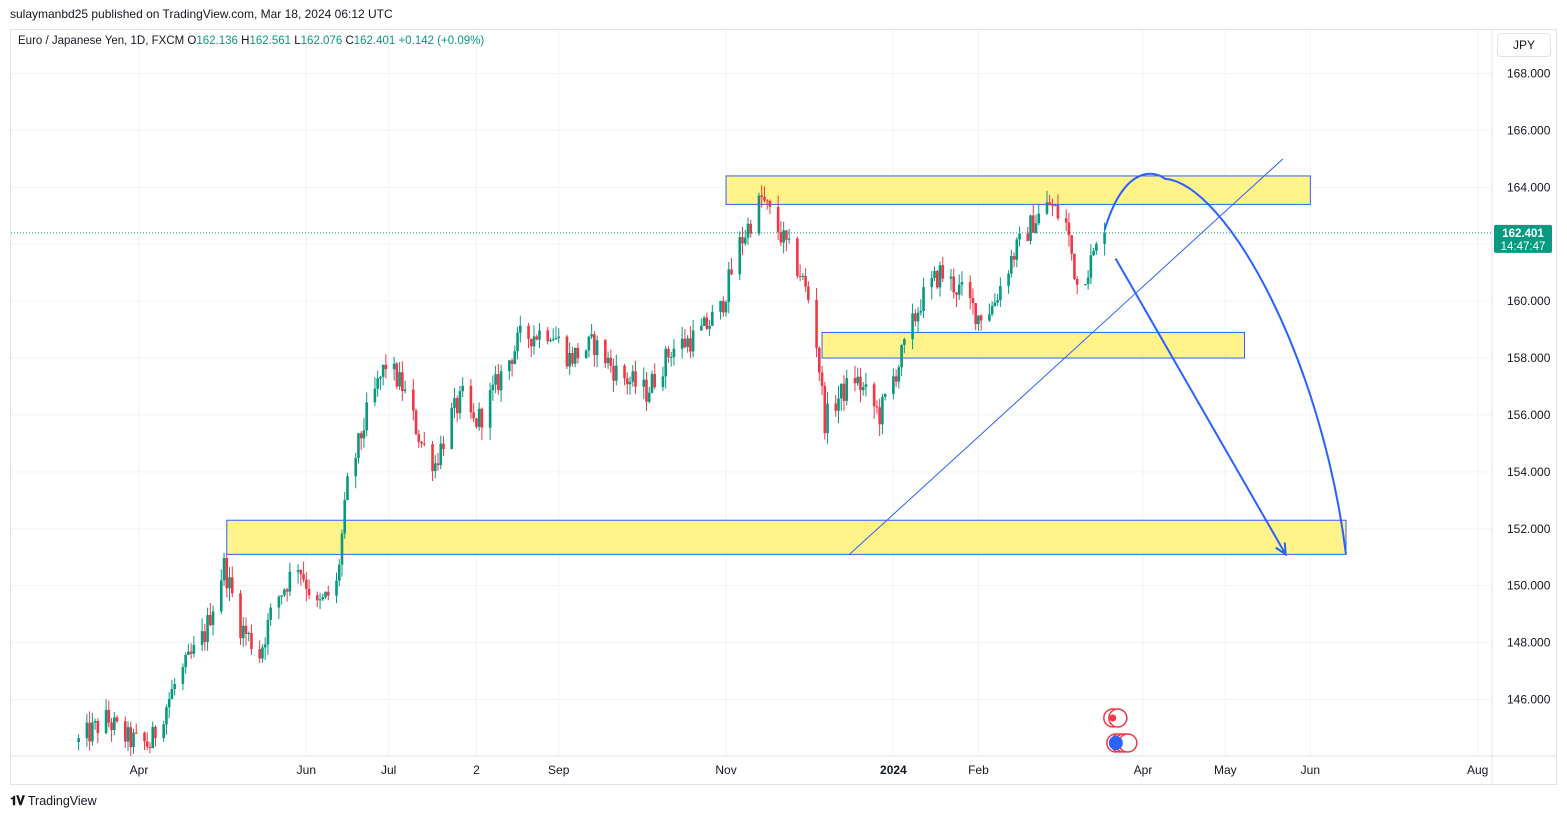 Image resolution: width=1567 pixels, height=819 pixels. I want to click on symbol-name: Euro / Japanese Yen, 1D, FXCM, so click(101, 41).